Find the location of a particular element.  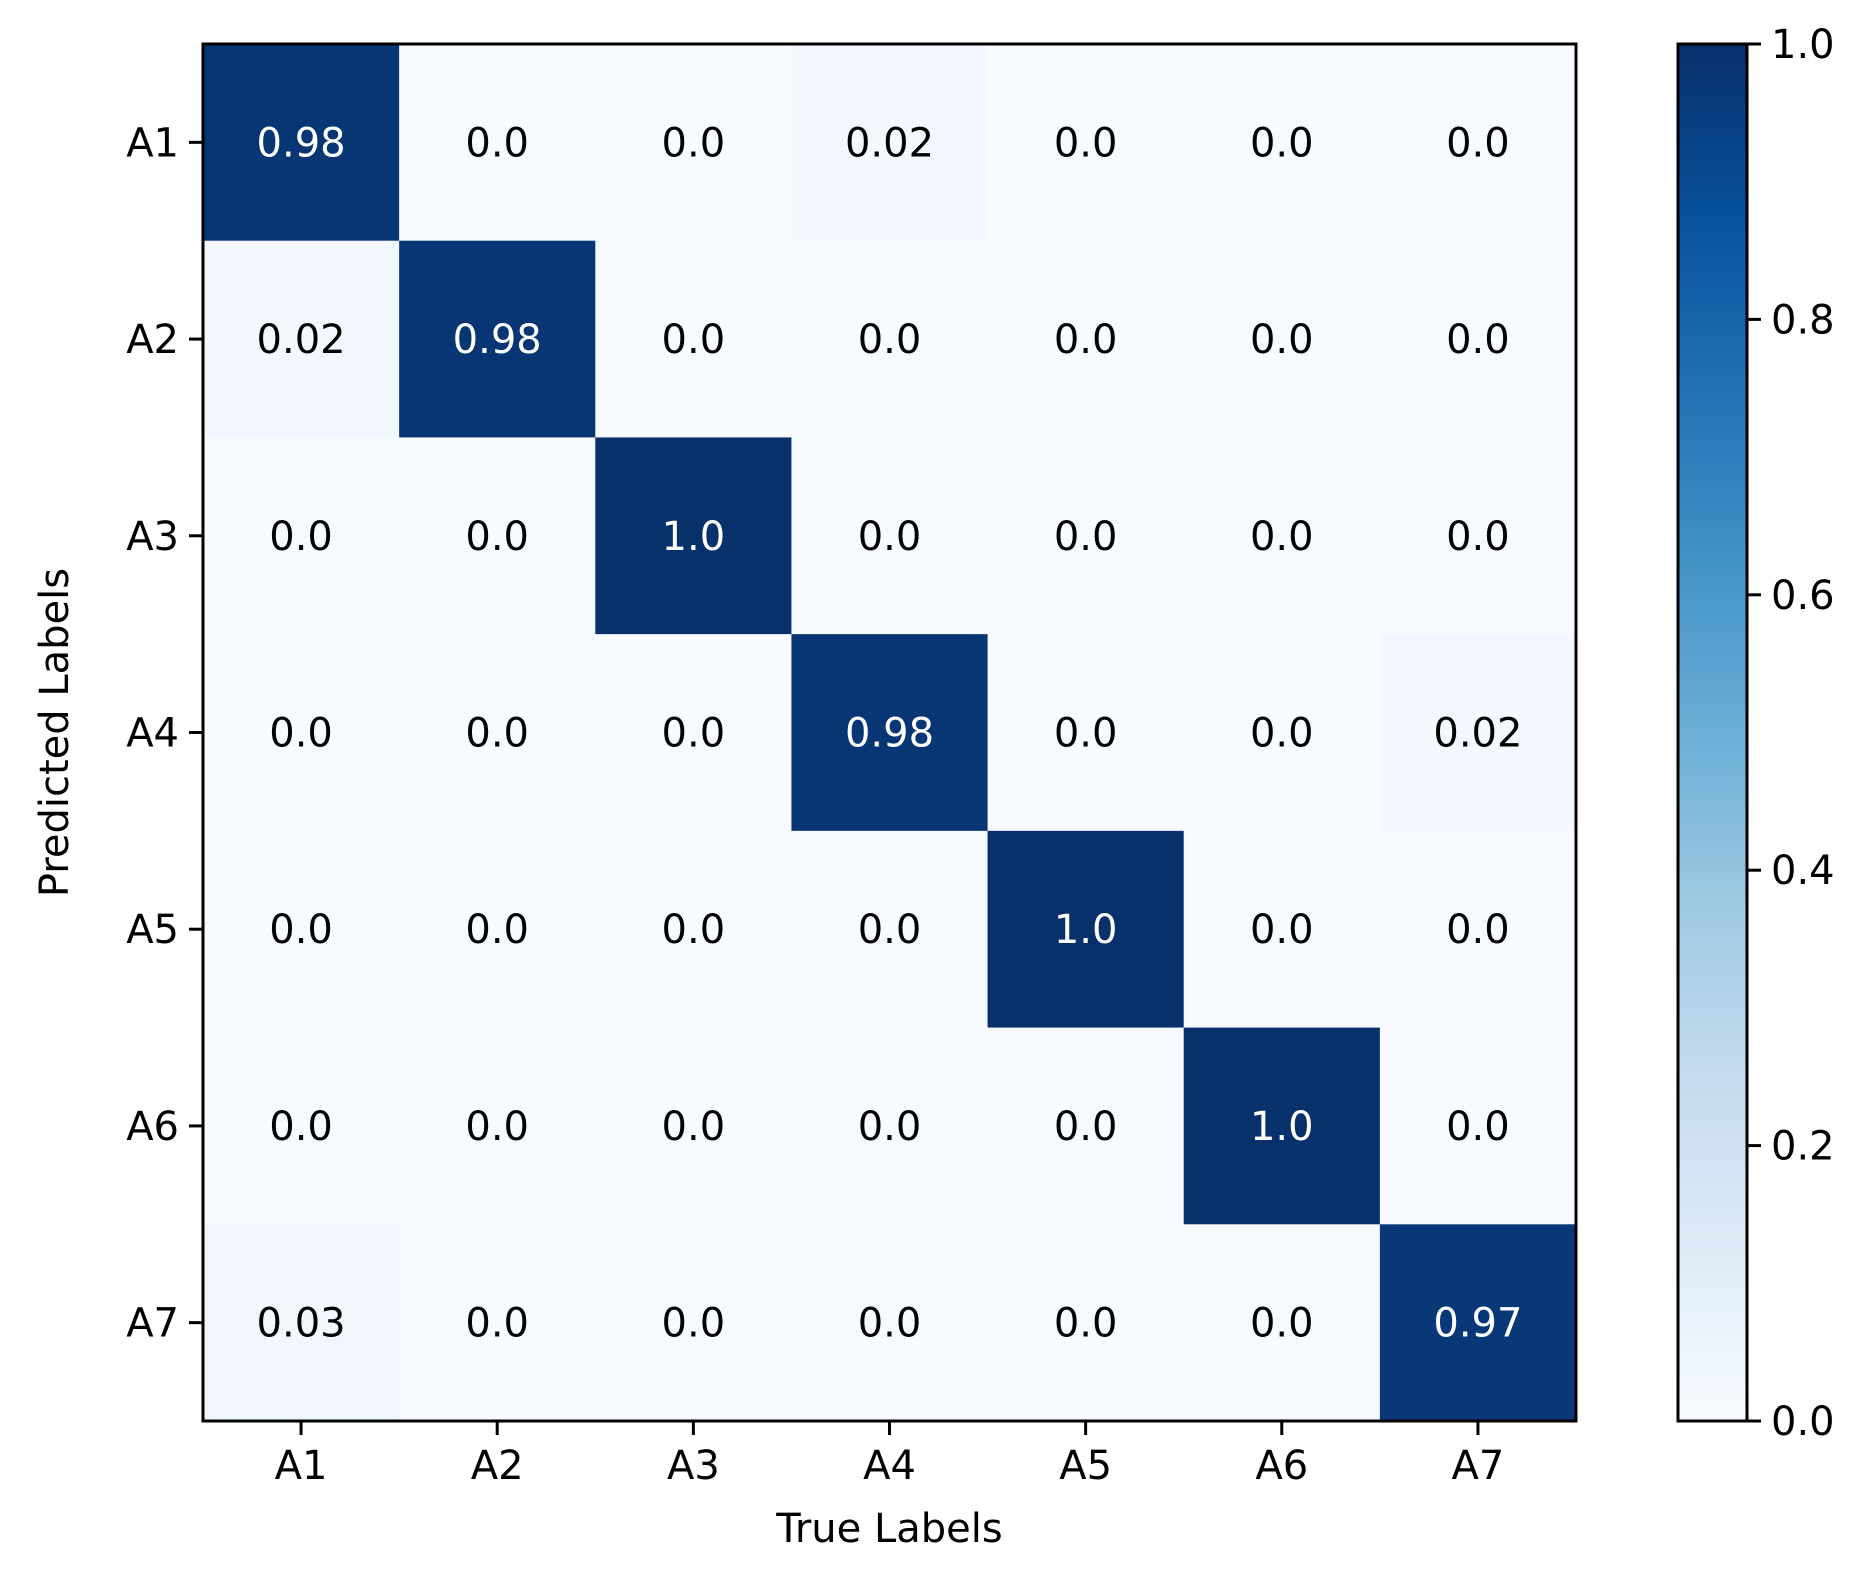

cell-value-label: 1.0 is located at coordinates (1282, 1127).